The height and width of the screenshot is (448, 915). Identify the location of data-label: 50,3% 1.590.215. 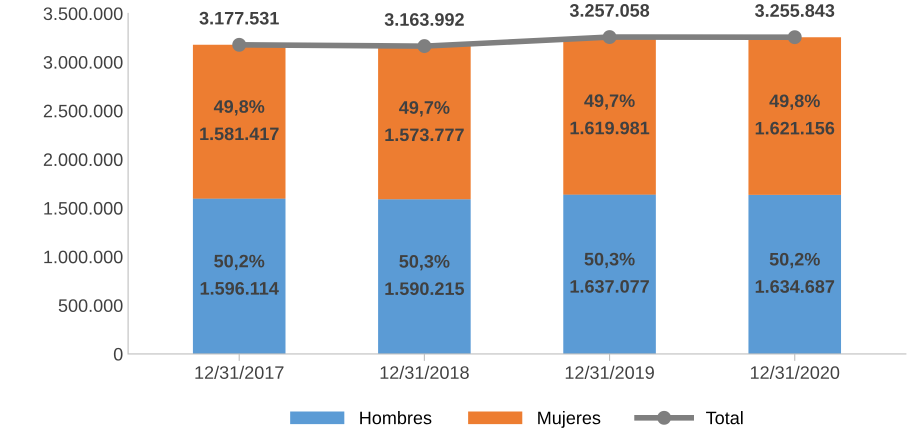
(424, 275).